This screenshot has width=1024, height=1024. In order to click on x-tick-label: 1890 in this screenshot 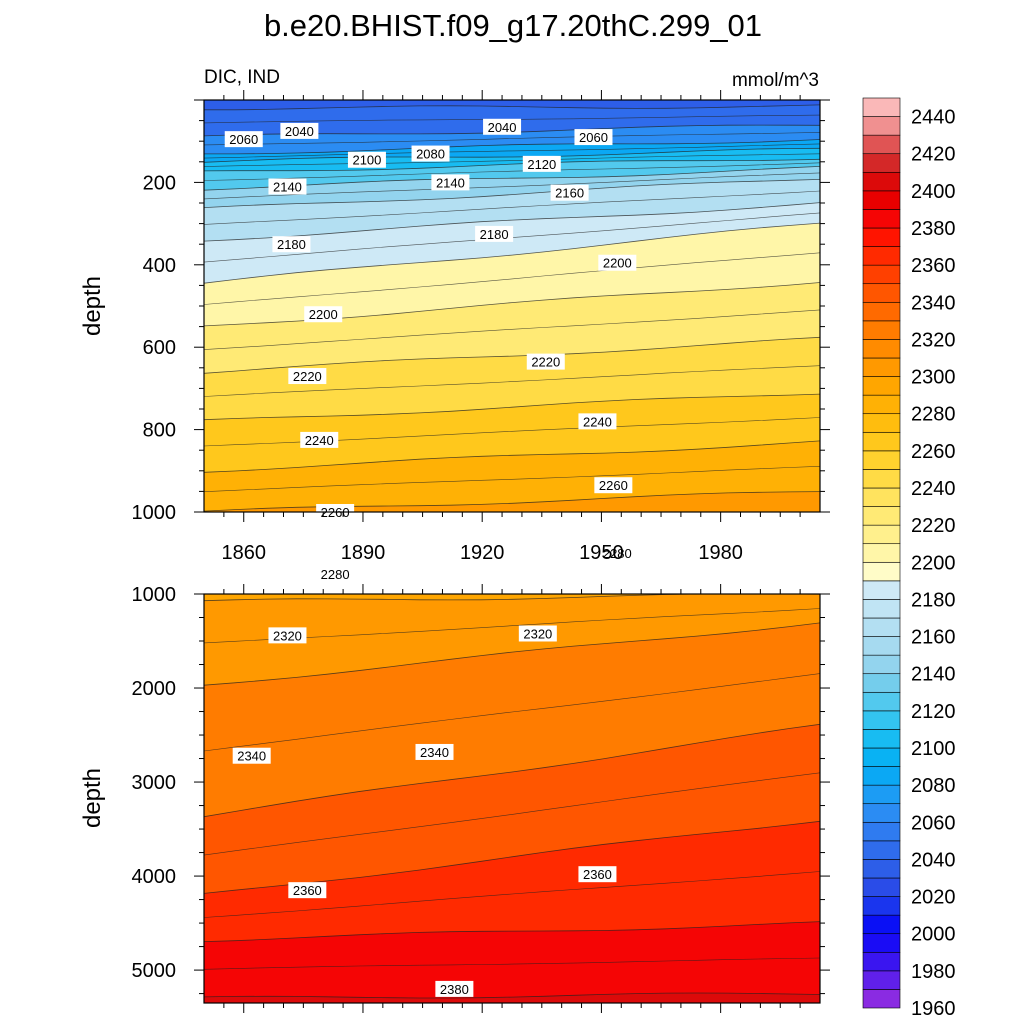, I will do `click(363, 553)`.